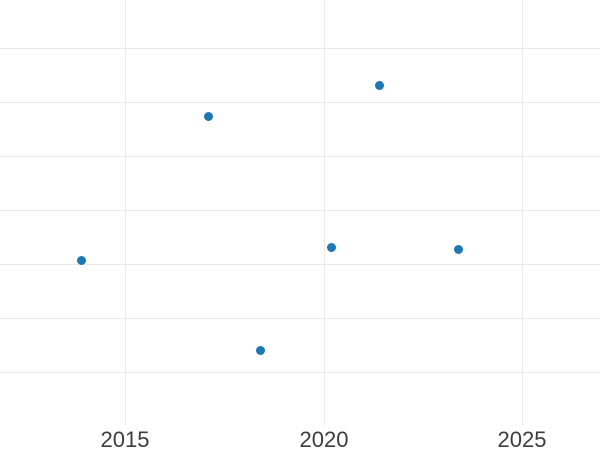  What do you see at coordinates (324, 438) in the screenshot?
I see `x-tick-label: 2020` at bounding box center [324, 438].